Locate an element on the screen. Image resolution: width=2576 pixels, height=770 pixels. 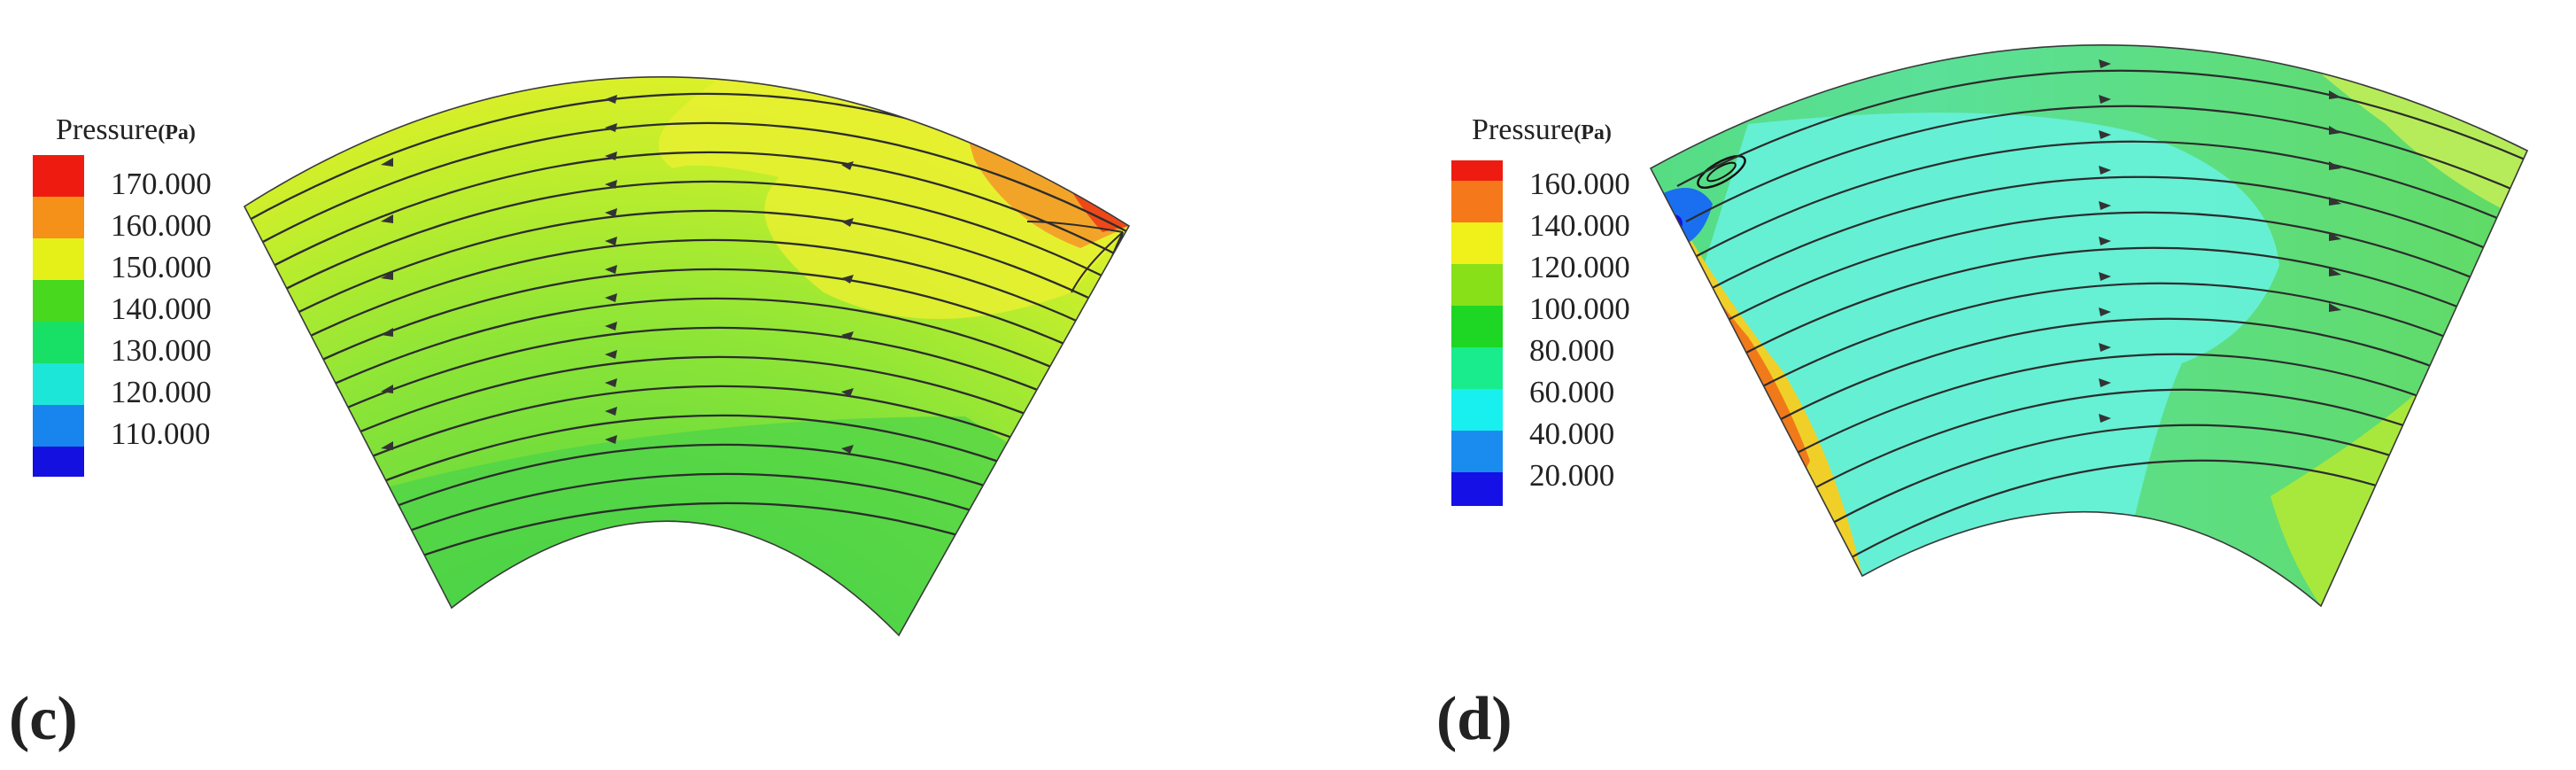
legend-title-text-d: Pressure is located at coordinates (1523, 129).